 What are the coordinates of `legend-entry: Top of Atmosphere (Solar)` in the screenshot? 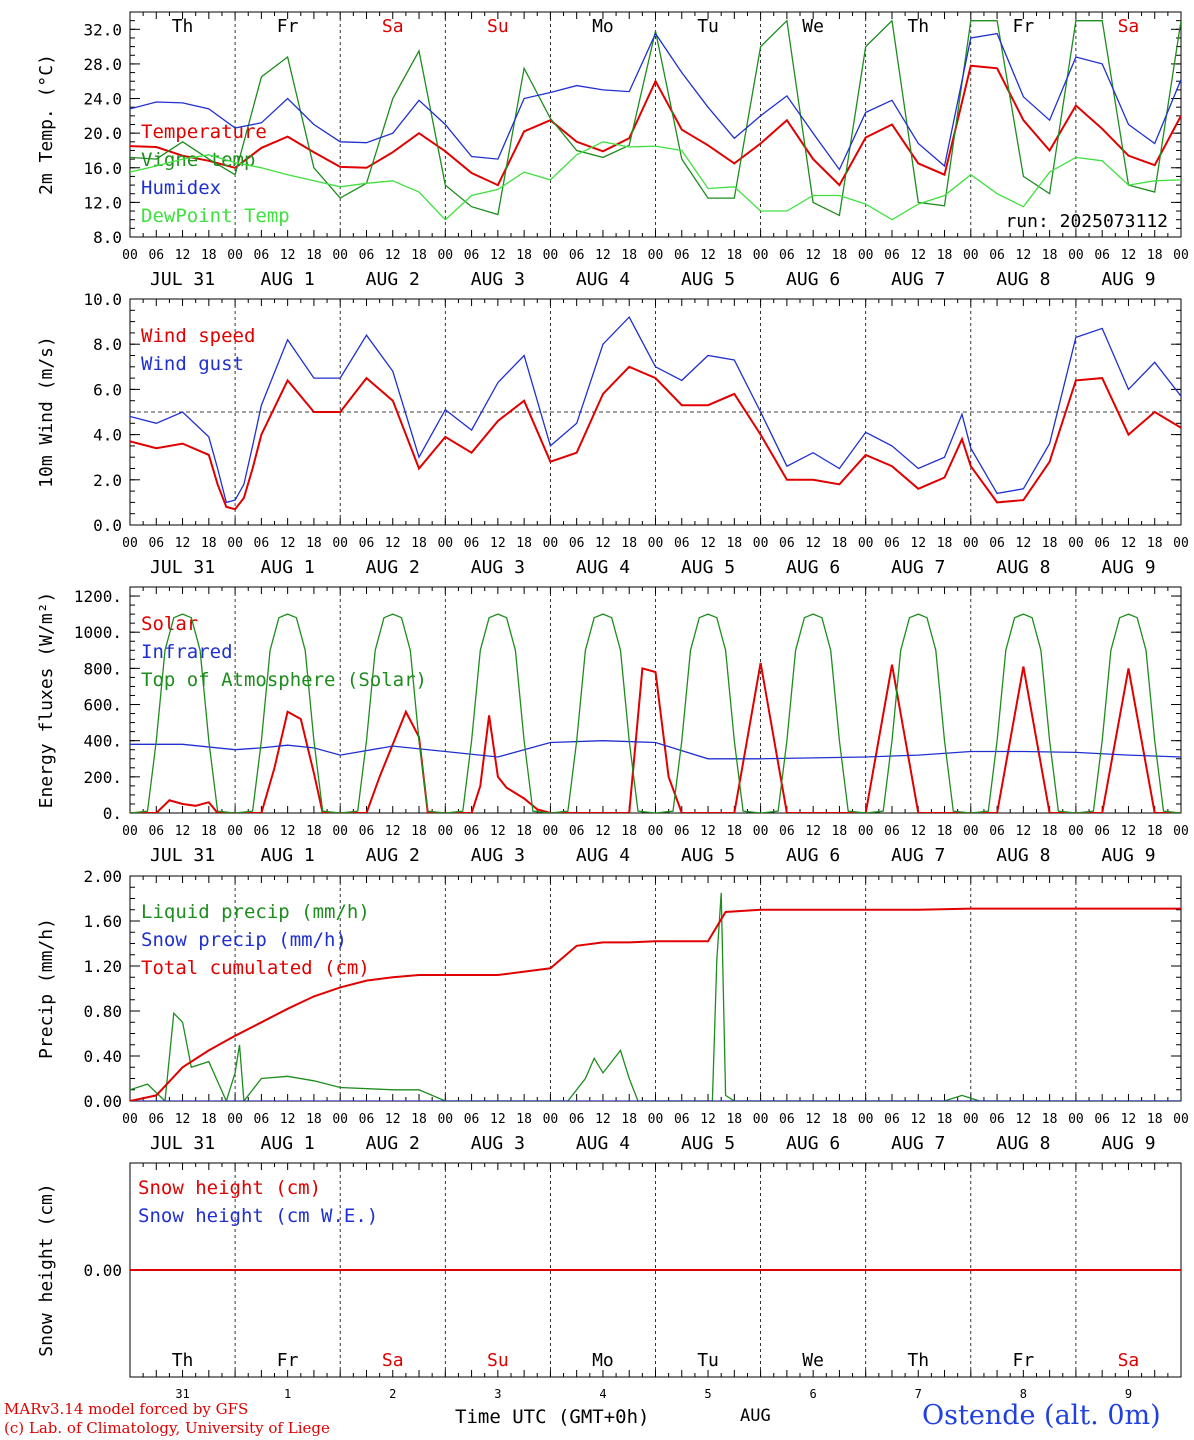 It's located at (284, 680).